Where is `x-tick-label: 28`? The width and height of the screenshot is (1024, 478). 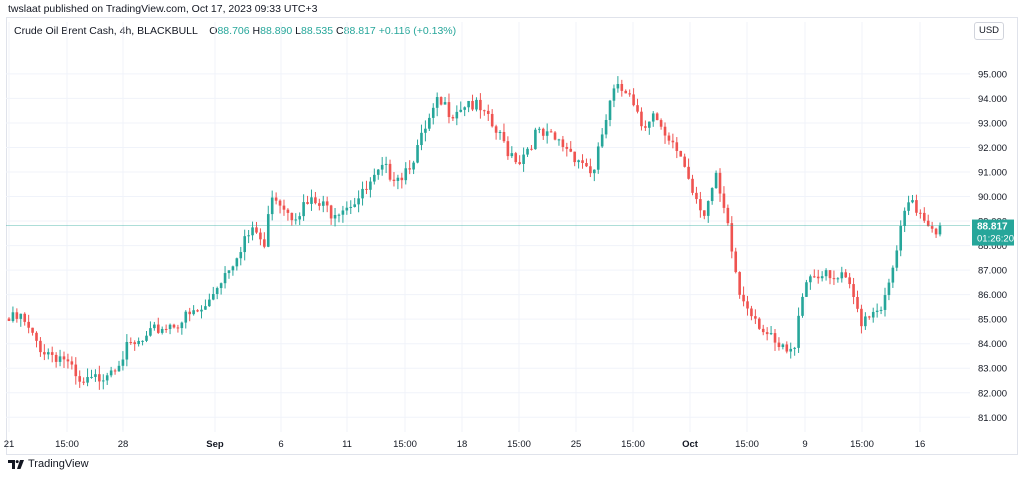
x-tick-label: 28 is located at coordinates (123, 444).